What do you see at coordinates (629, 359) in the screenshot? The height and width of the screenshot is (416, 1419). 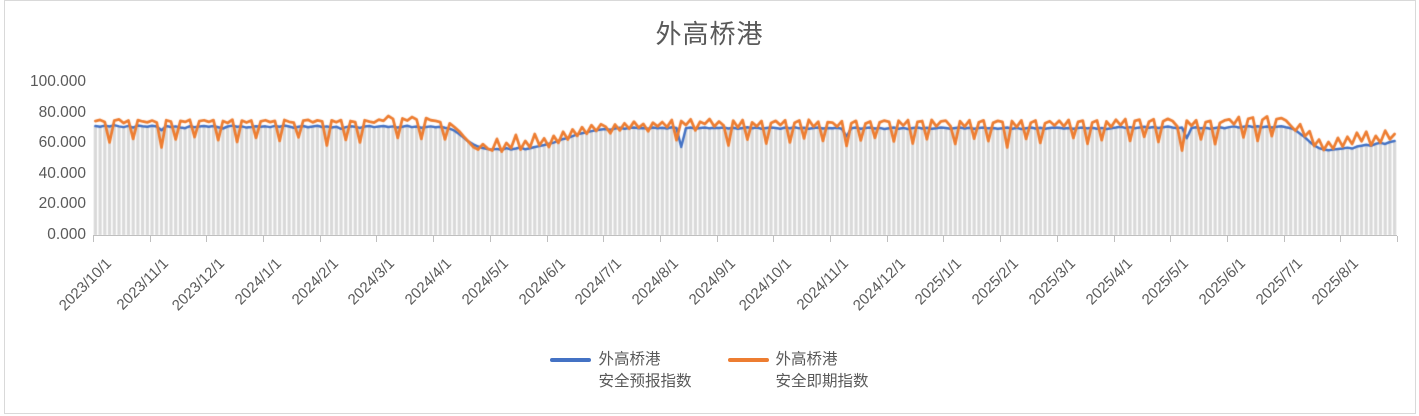 I see `forecast-label-line1: 外高桥港` at bounding box center [629, 359].